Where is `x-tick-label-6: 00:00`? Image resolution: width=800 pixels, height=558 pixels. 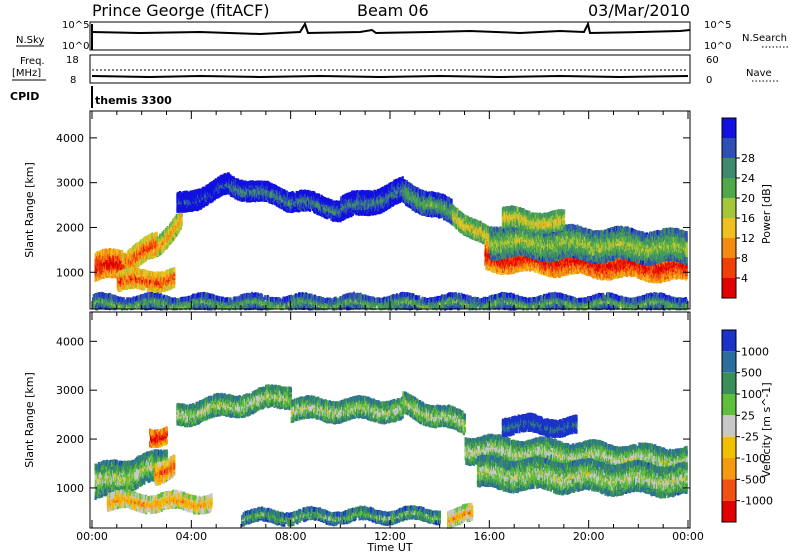
x-tick-label-6: 00:00 is located at coordinates (688, 536).